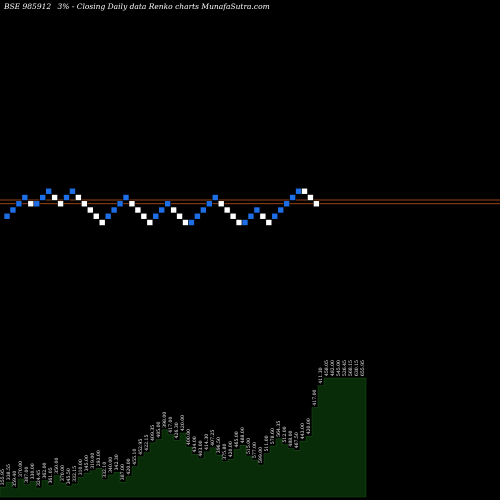 The height and width of the screenshot is (500, 500). Describe the element at coordinates (273, 436) in the screenshot. I see `volume-value-label: 578.60` at that location.